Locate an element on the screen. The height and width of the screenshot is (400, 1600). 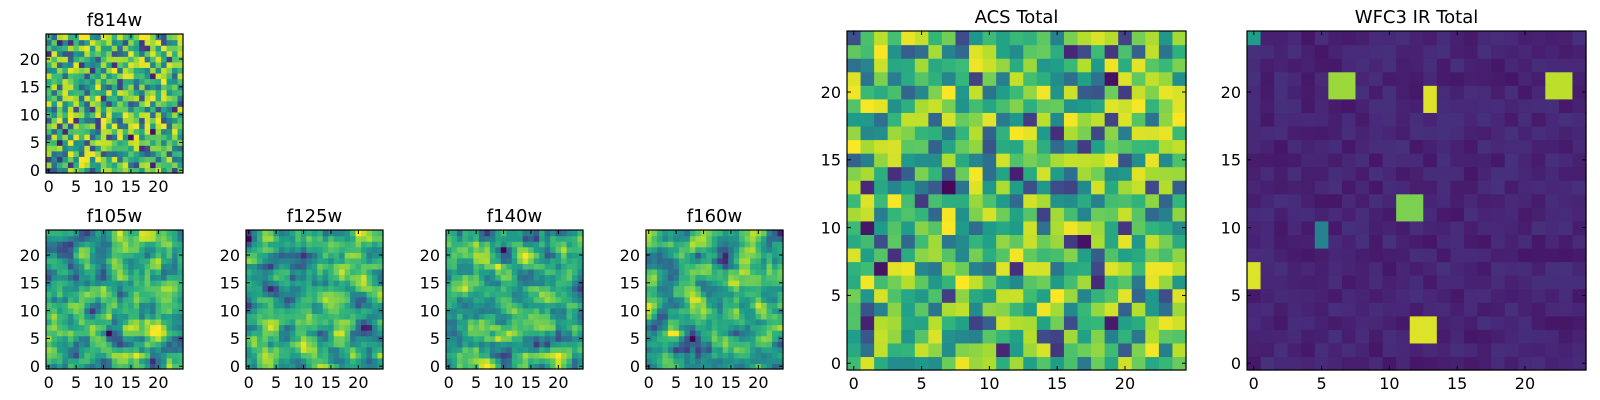
x-tick-label: 20 is located at coordinates (158, 186).